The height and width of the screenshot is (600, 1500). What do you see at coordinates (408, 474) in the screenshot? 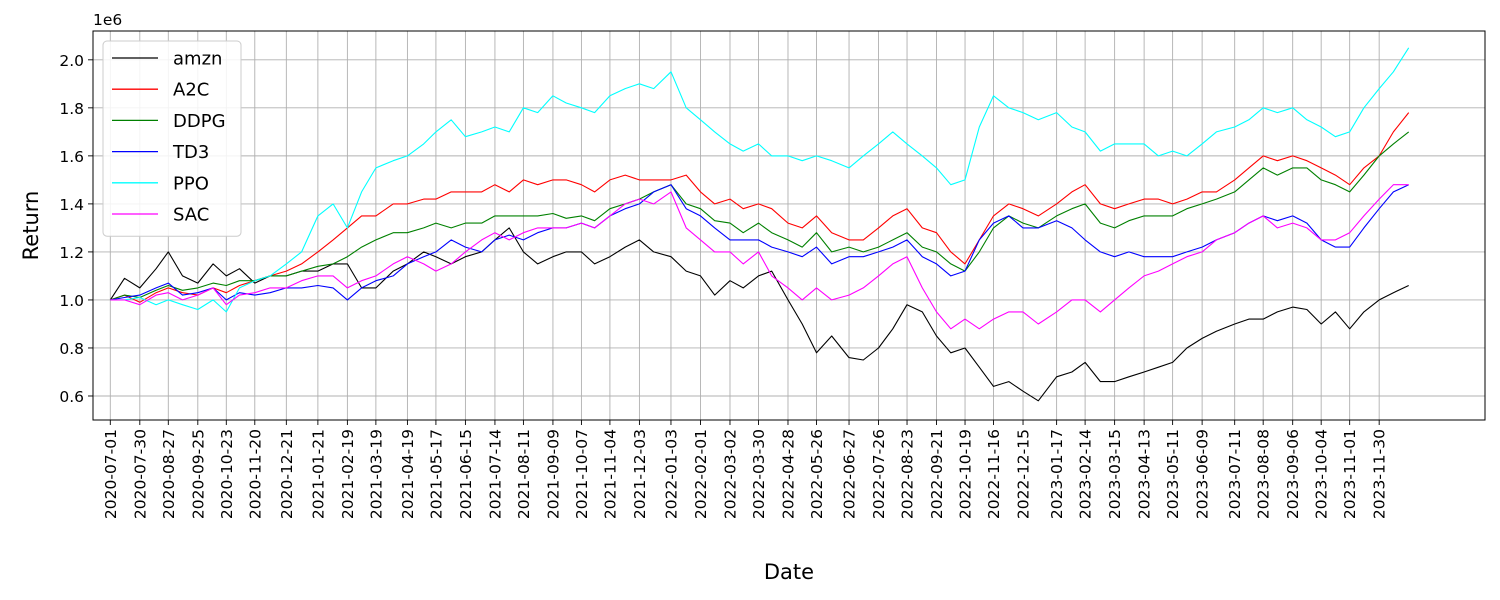
I see `x-tick-label: 2021-04-19` at bounding box center [408, 474].